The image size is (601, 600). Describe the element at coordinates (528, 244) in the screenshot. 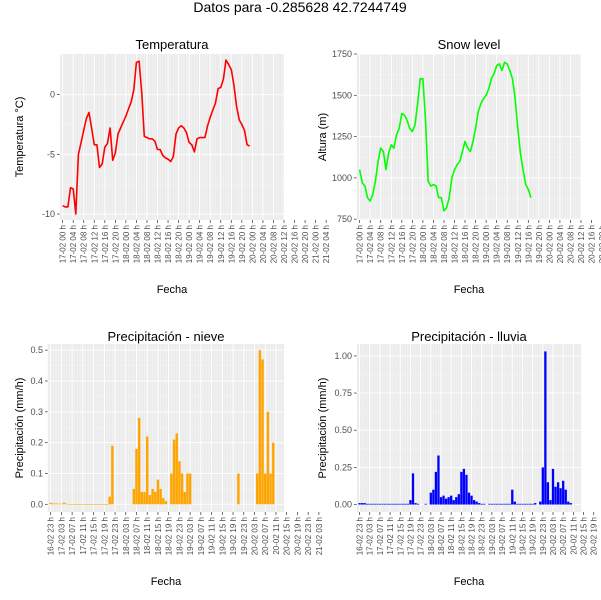

I see `x-tick-label: 19-02 16 h` at that location.